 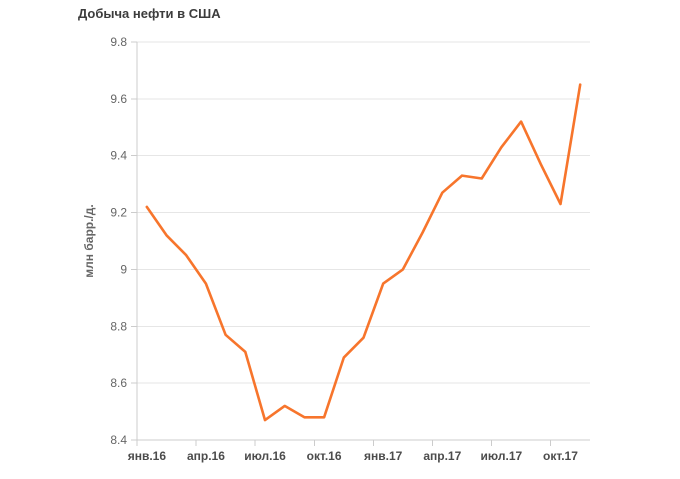 I want to click on x-tick-label: июл.16, so click(x=265, y=456).